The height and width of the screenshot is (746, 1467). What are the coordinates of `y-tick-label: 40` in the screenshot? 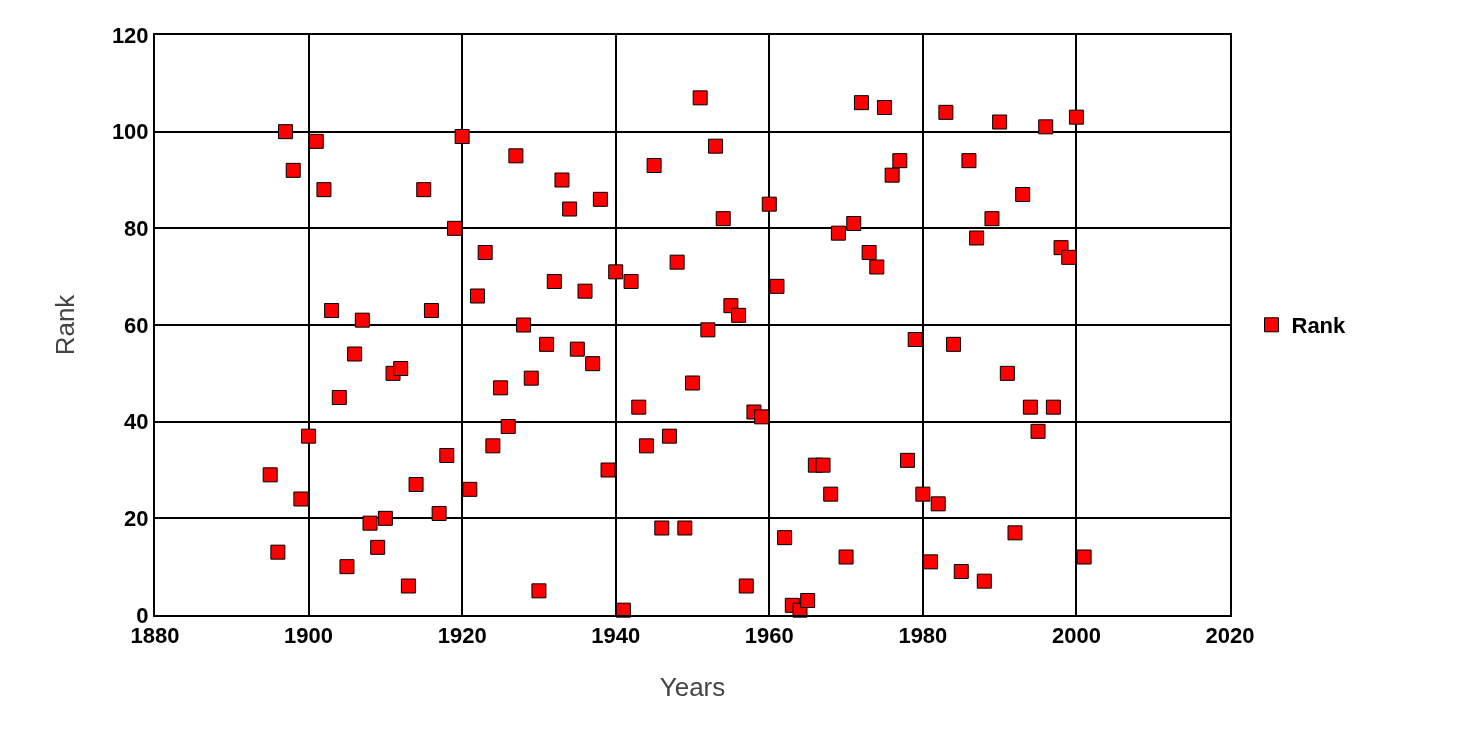 It's located at (136, 422).